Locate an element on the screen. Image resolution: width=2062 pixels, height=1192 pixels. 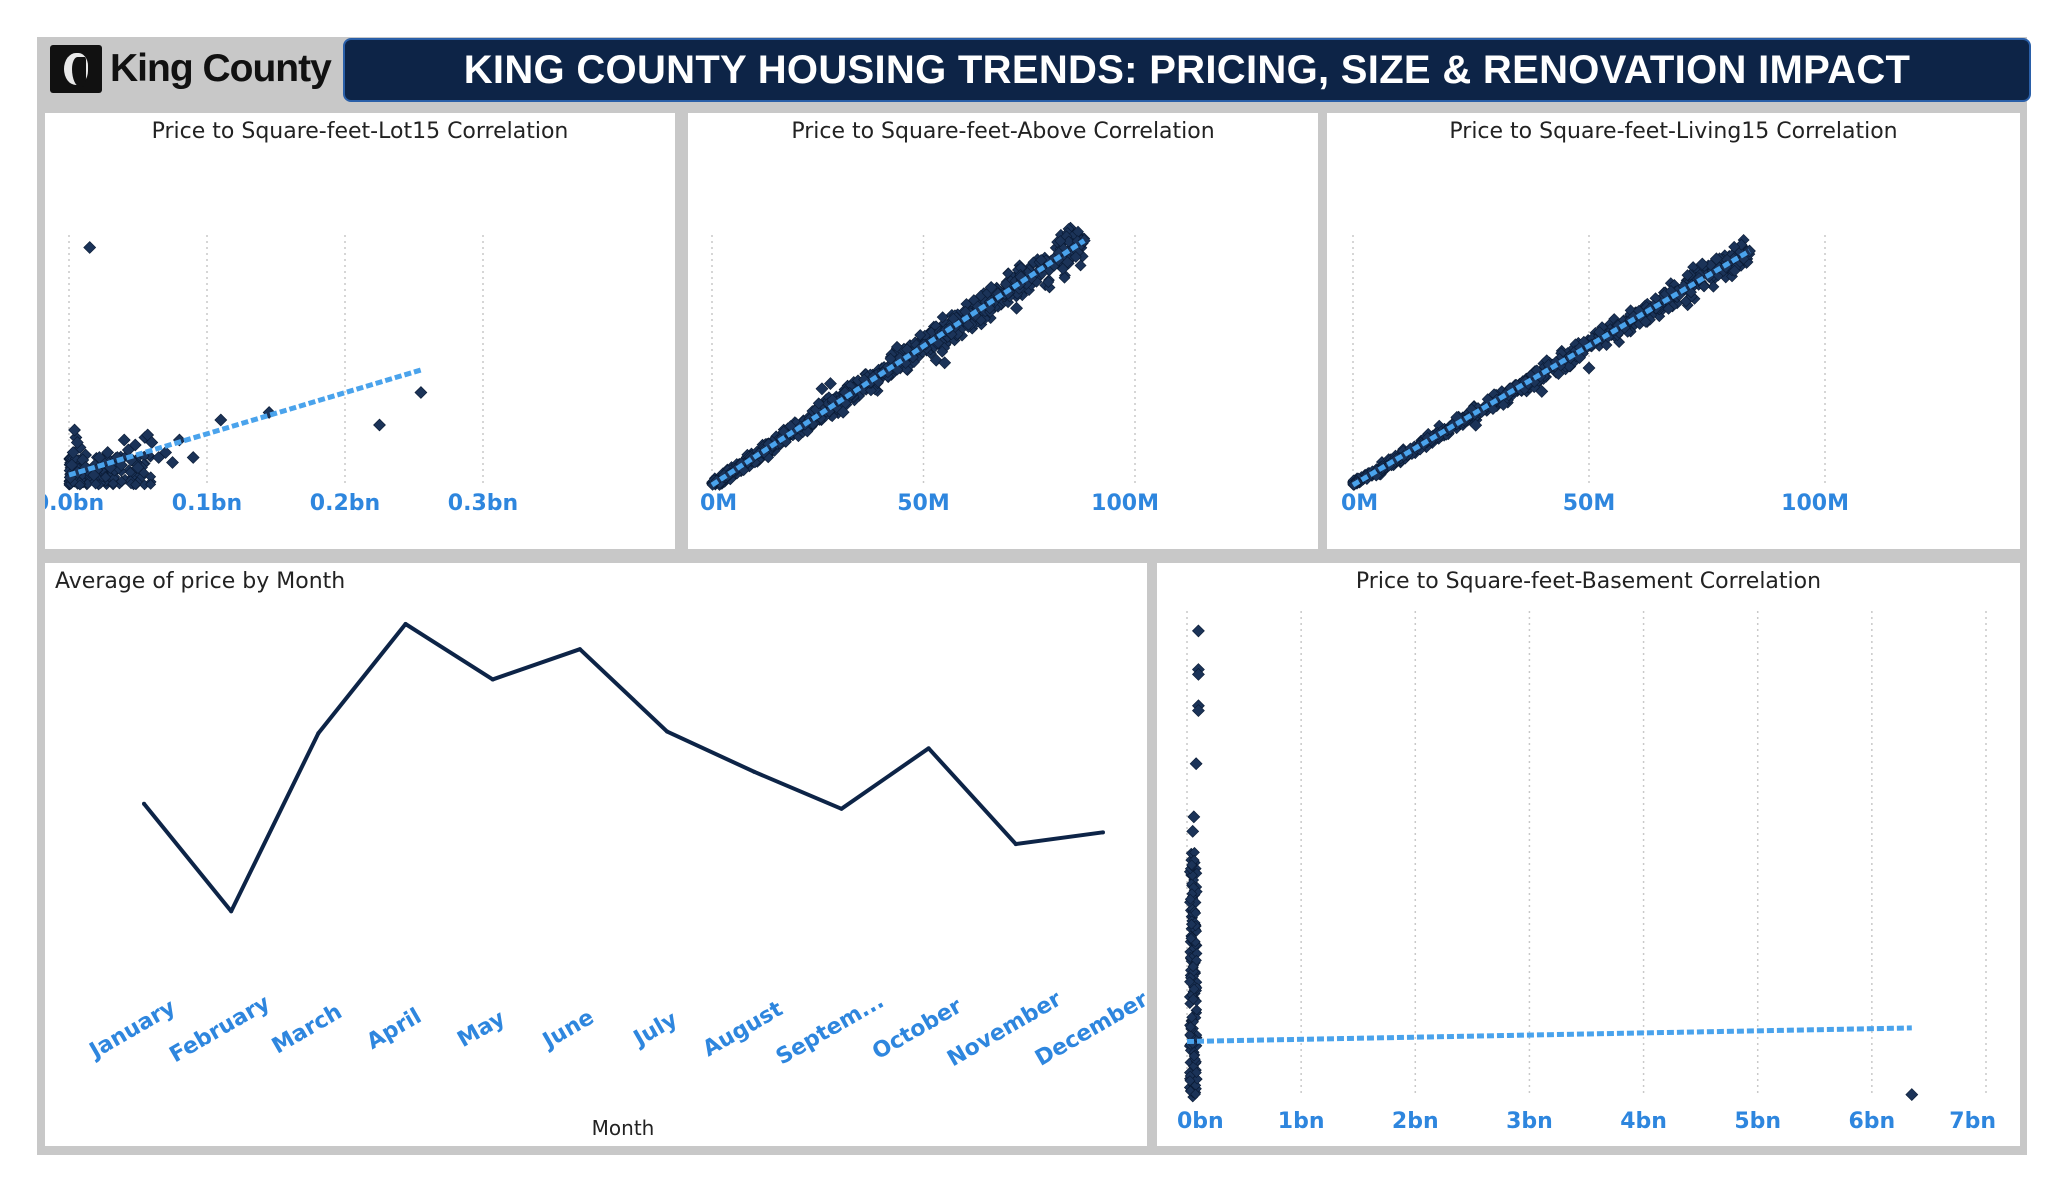
month-chart-title: Average of price by Month is located at coordinates (200, 581).